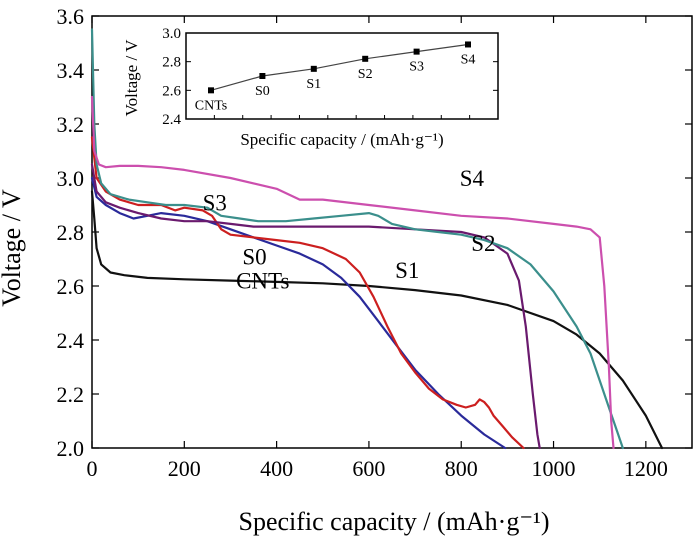  I want to click on inset-point-label: S2, so click(365, 74).